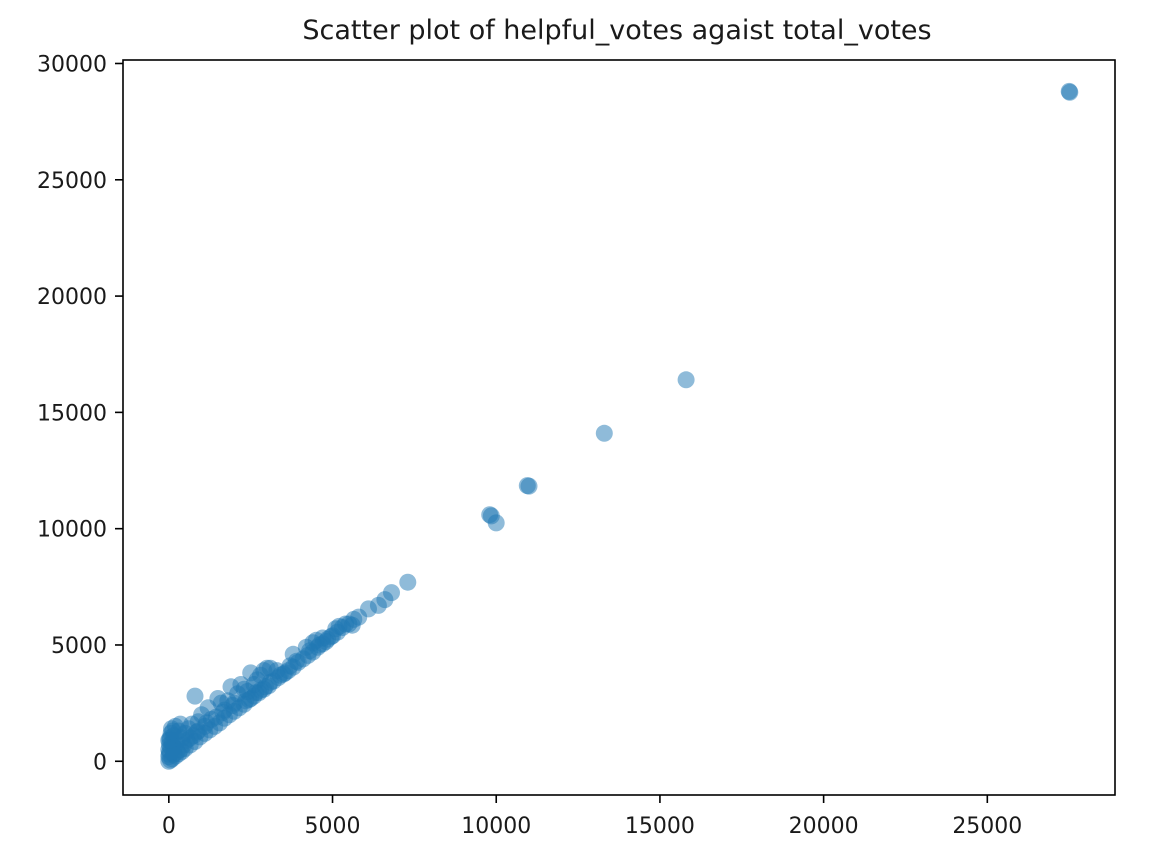  I want to click on y-tick-label: 10000, so click(72, 530).